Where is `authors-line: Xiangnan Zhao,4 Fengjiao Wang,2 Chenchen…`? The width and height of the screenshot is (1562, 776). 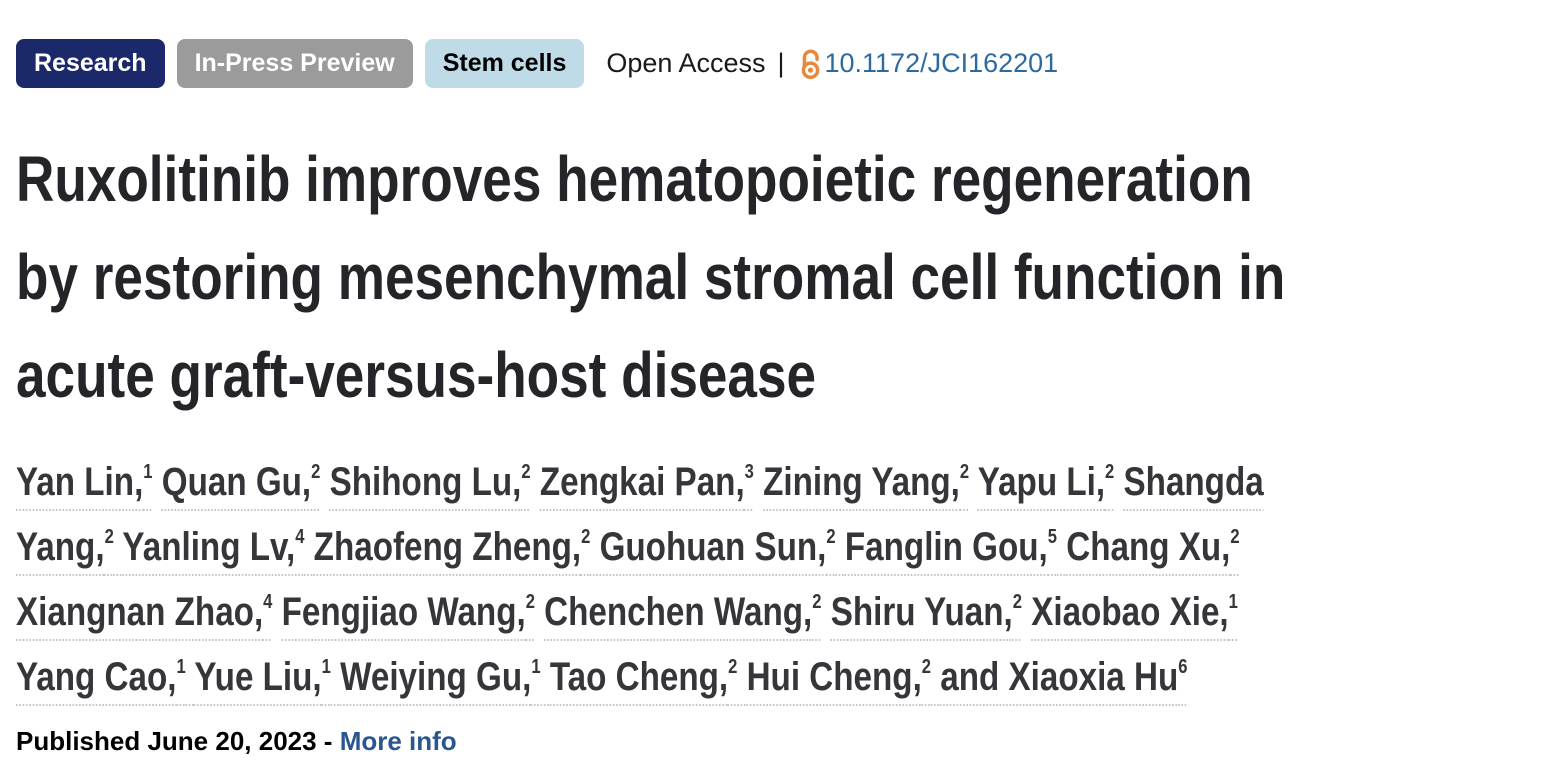
authors-line: Xiangnan Zhao,4 Fengjiao Wang,2 Chenchen… is located at coordinates (788, 612).